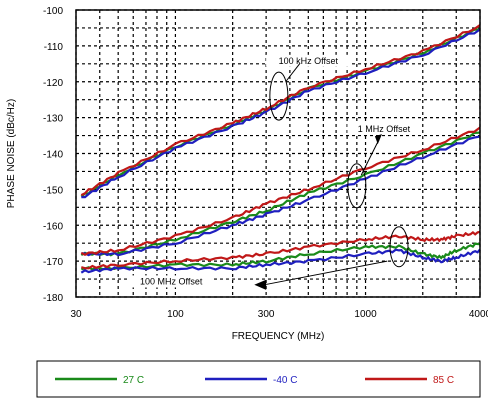 Image resolution: width=488 pixels, height=398 pixels. What do you see at coordinates (285, 380) in the screenshot?
I see `legend-label: -40 C` at bounding box center [285, 380].